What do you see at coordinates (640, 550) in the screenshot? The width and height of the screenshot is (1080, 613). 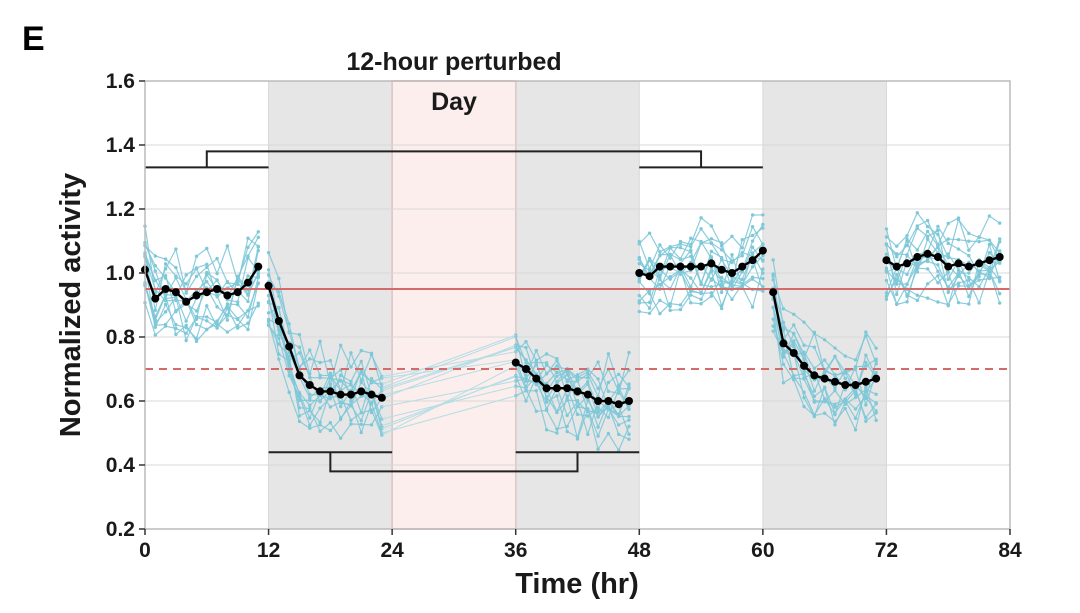 I see `x-tick-label: 48` at bounding box center [640, 550].